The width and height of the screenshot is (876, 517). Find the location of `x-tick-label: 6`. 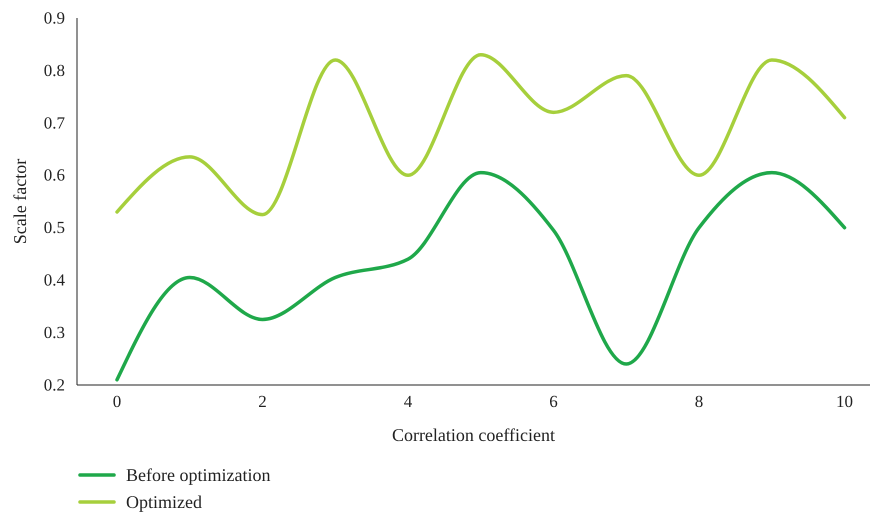

x-tick-label: 6 is located at coordinates (553, 402).